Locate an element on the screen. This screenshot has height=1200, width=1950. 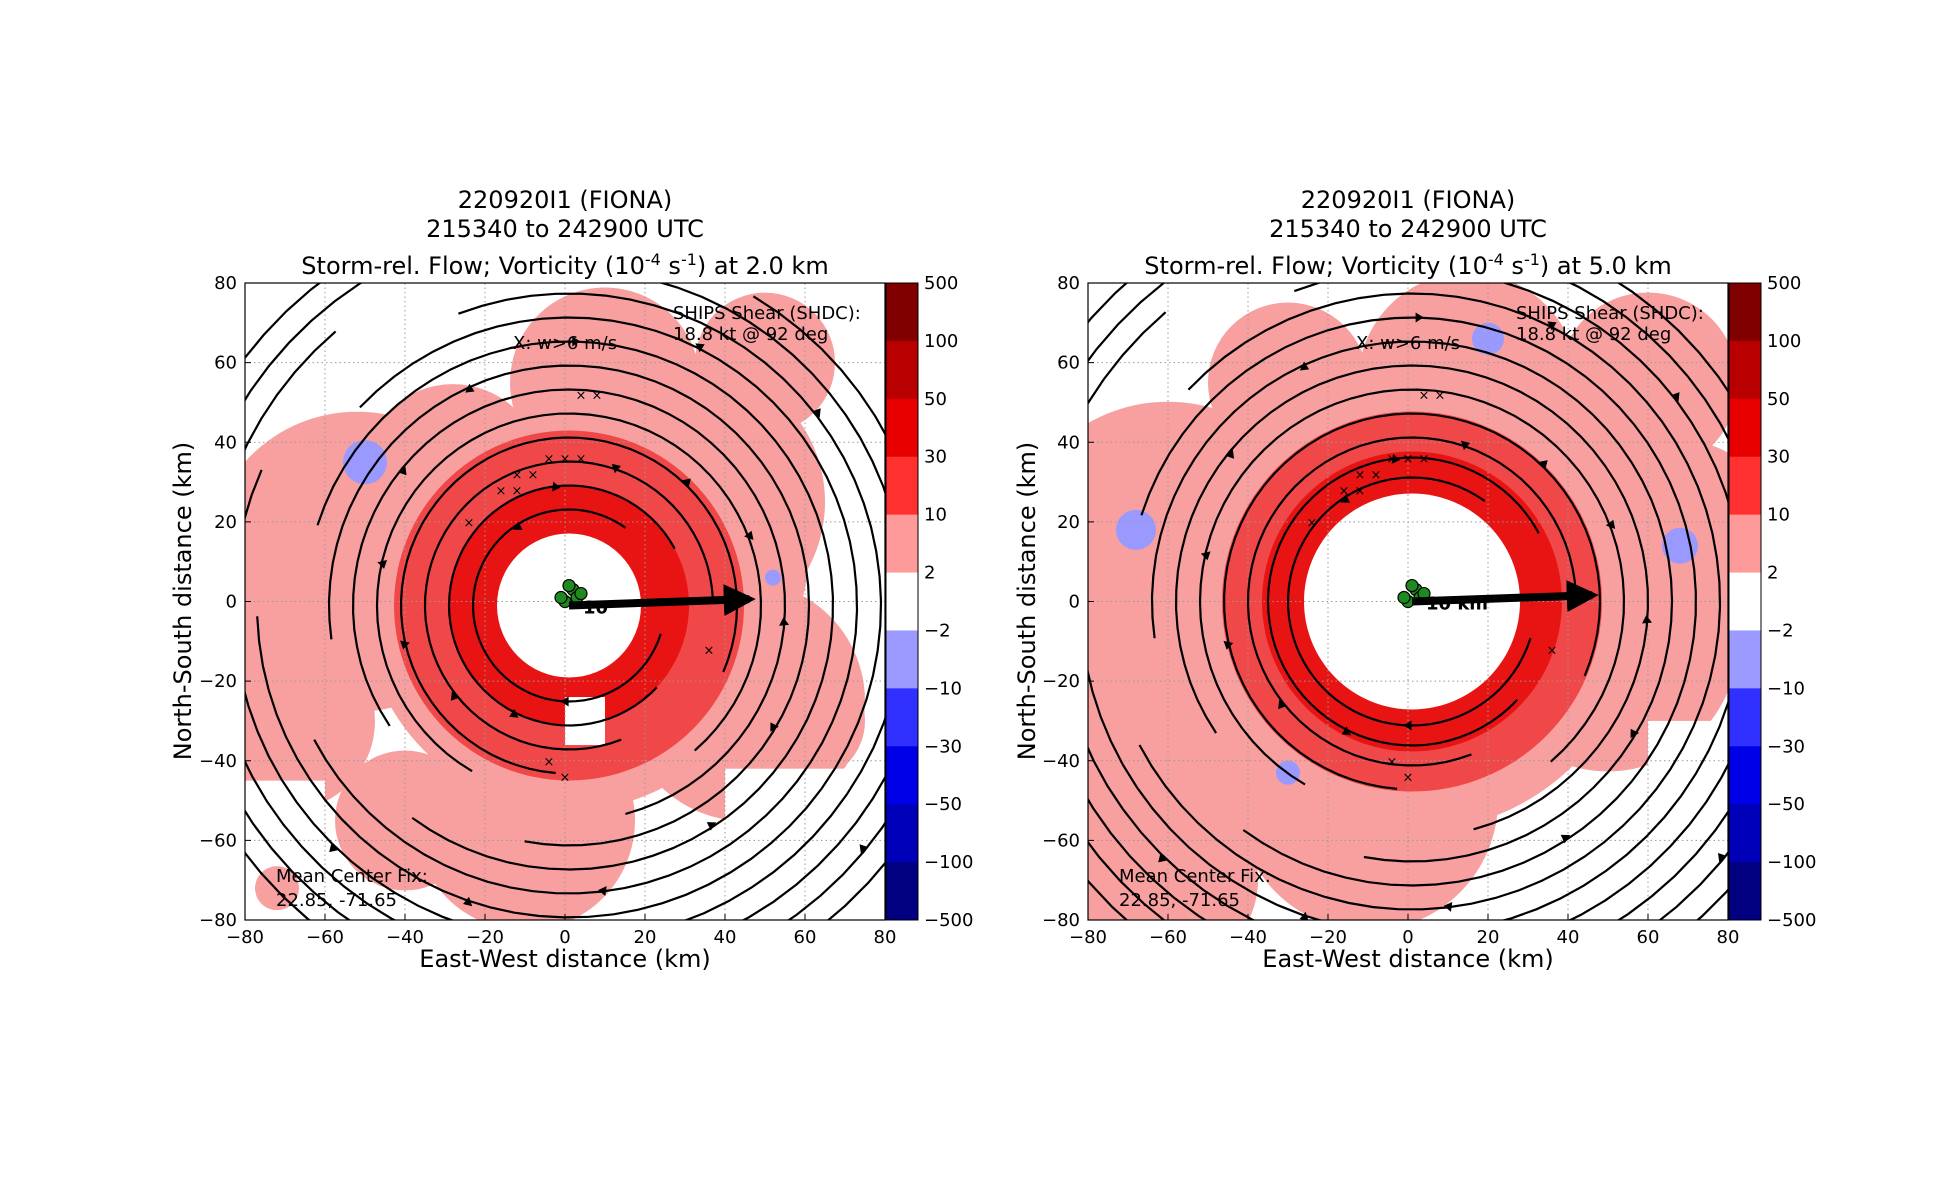
shear-vector-label: 10 km is located at coordinates (1457, 604).